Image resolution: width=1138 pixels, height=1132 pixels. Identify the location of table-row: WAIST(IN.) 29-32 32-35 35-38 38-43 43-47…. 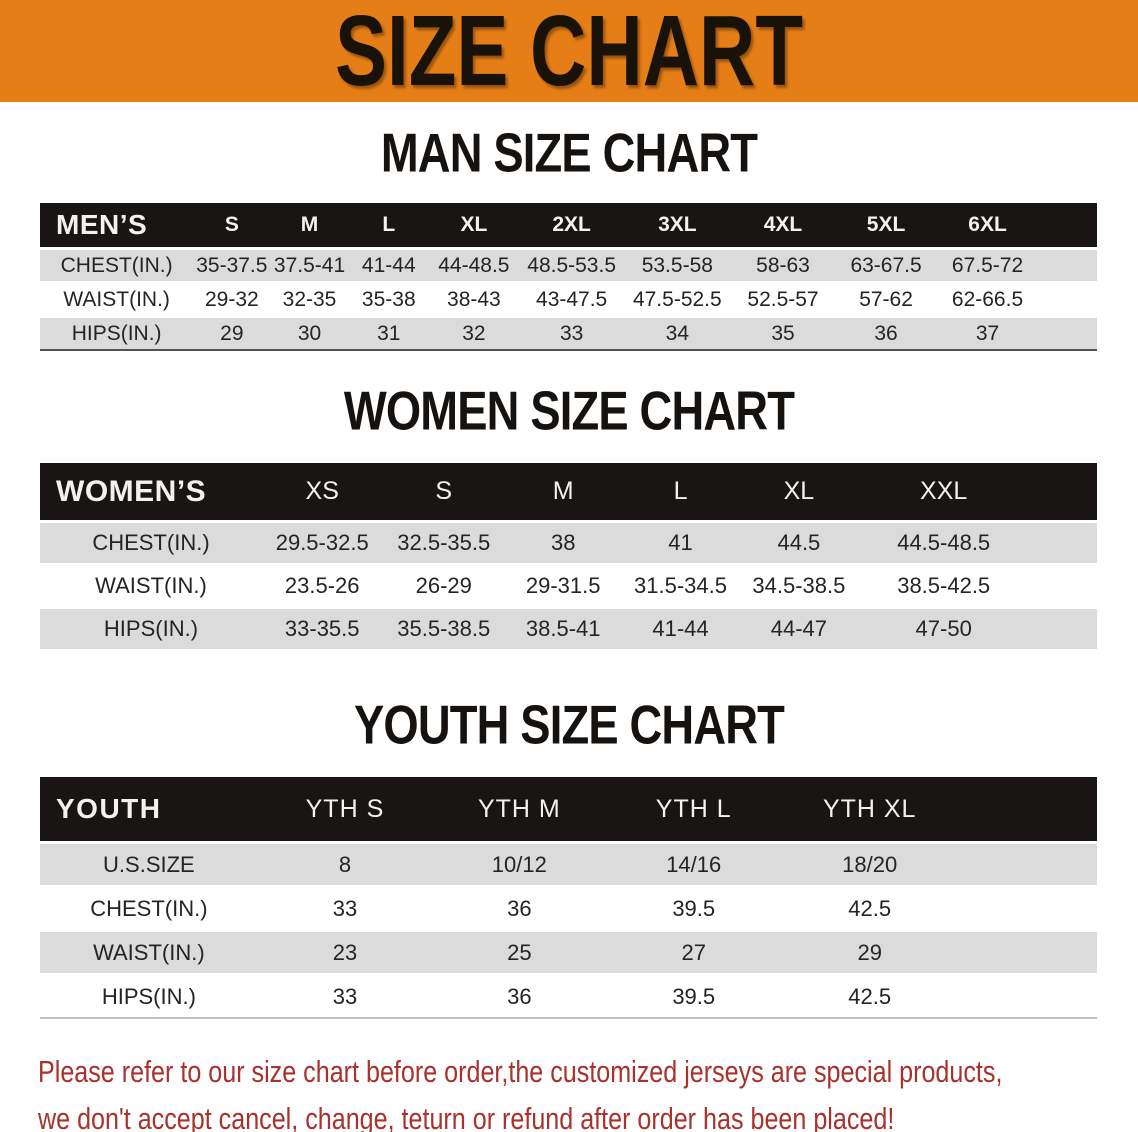
(568, 299).